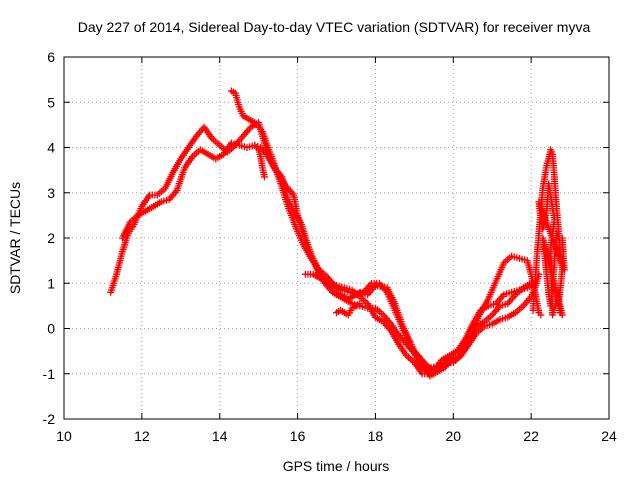 Image resolution: width=640 pixels, height=480 pixels. Describe the element at coordinates (51, 57) in the screenshot. I see `y-tick-label: 6` at that location.